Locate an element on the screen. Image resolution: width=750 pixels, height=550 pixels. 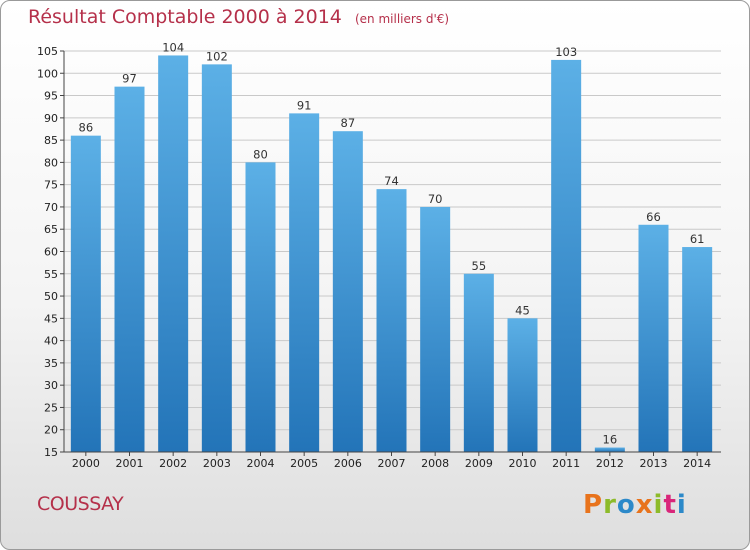
y-tick-label: 80 is located at coordinates (51, 162).